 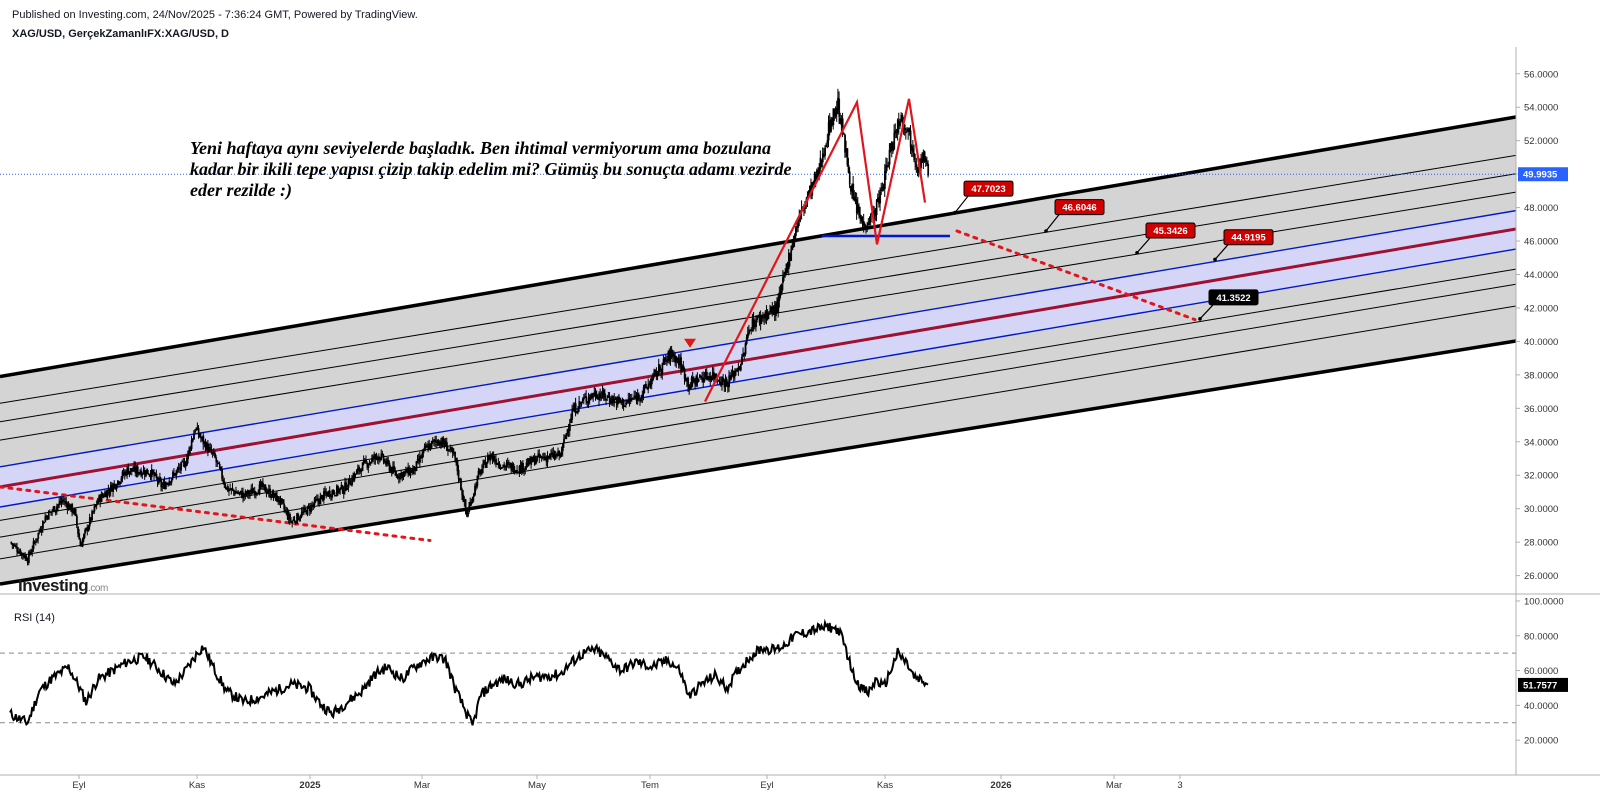 I want to click on y-tick-label: 36.0000, so click(x=1541, y=409).